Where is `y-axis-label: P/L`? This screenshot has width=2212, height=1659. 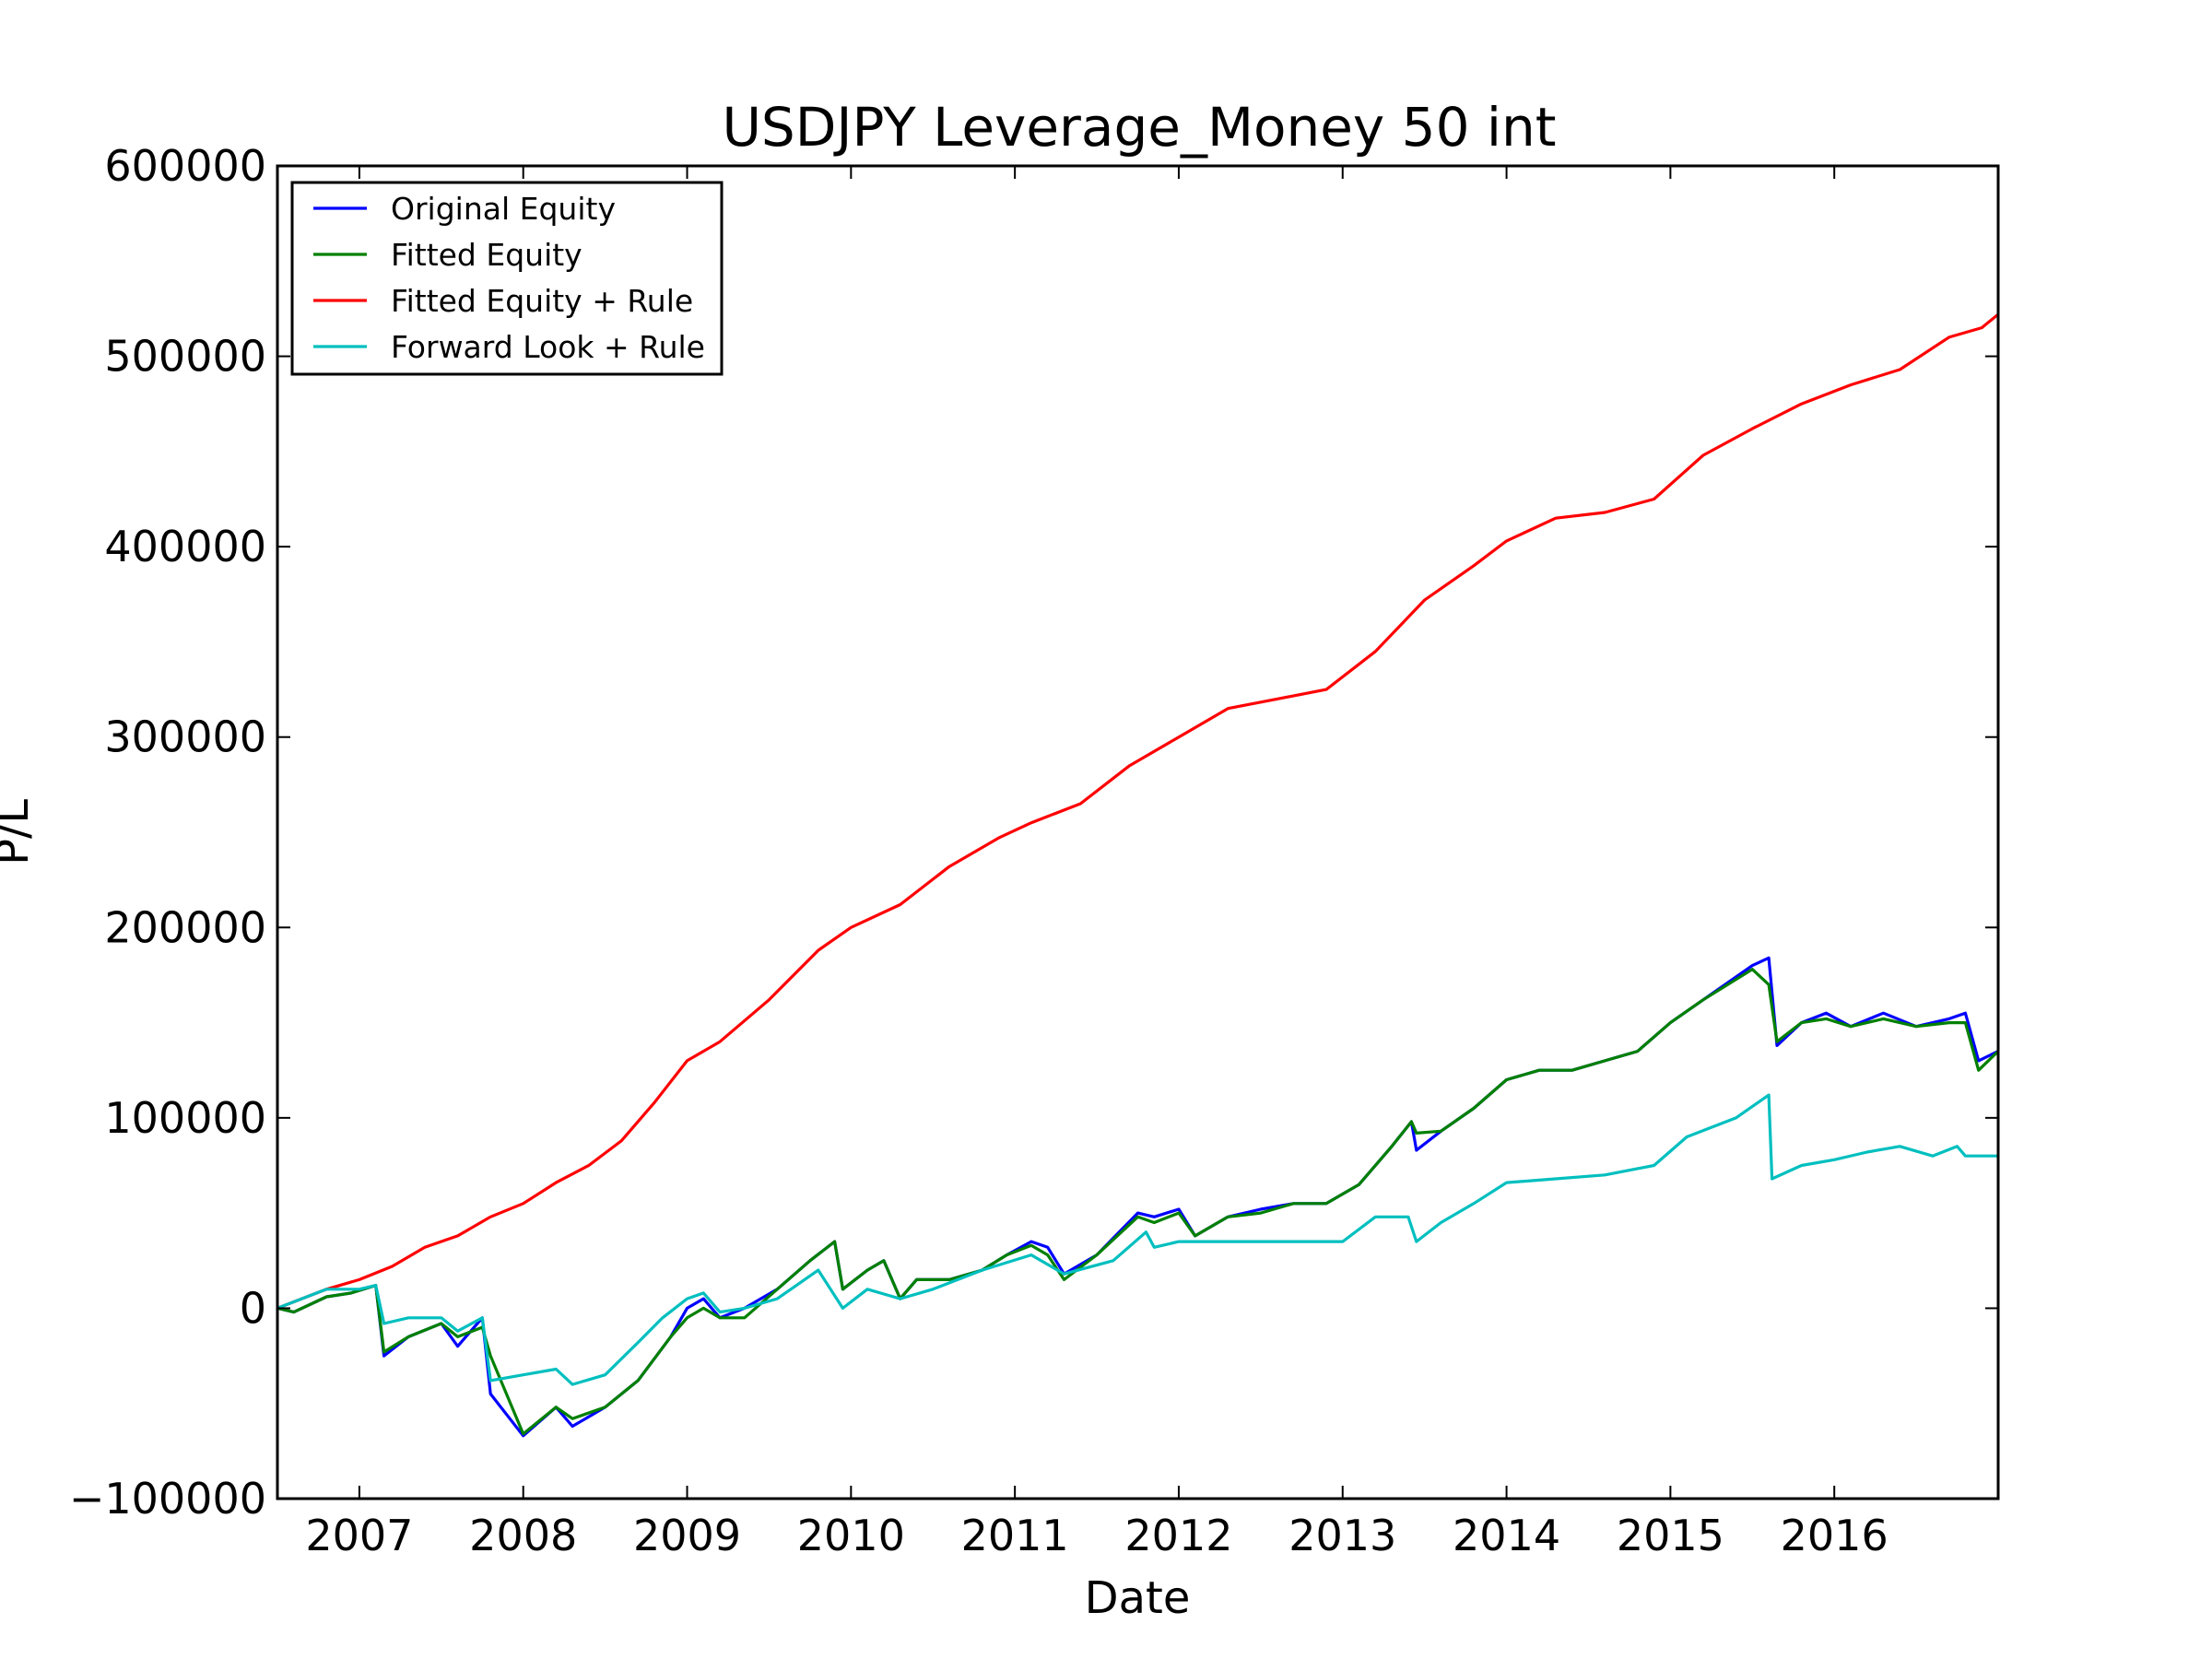 y-axis-label: P/L is located at coordinates (19, 832).